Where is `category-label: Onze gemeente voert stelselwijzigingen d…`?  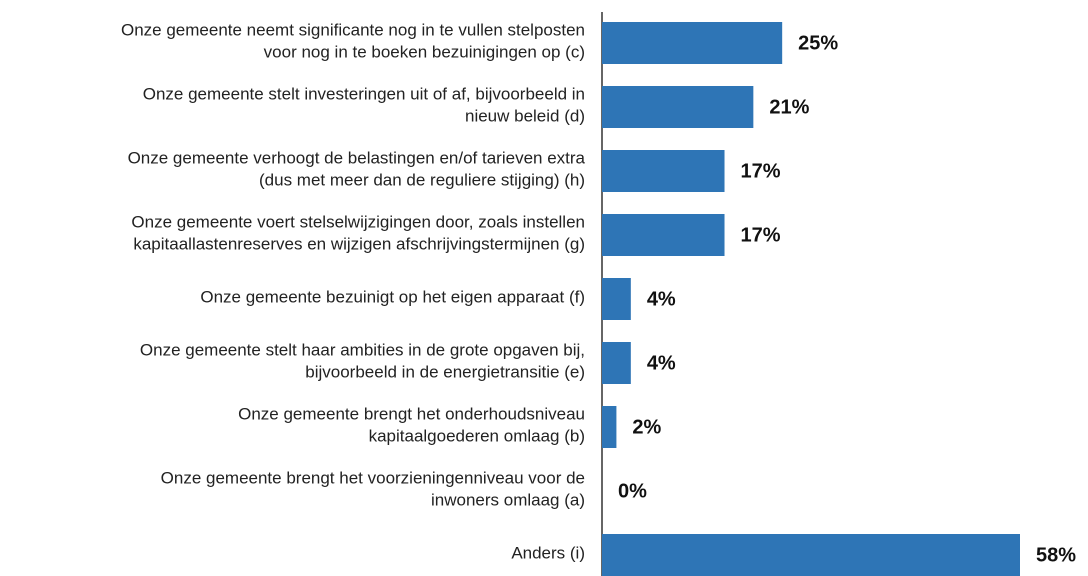
category-label: Onze gemeente voert stelselwijzigingen d… is located at coordinates (358, 221).